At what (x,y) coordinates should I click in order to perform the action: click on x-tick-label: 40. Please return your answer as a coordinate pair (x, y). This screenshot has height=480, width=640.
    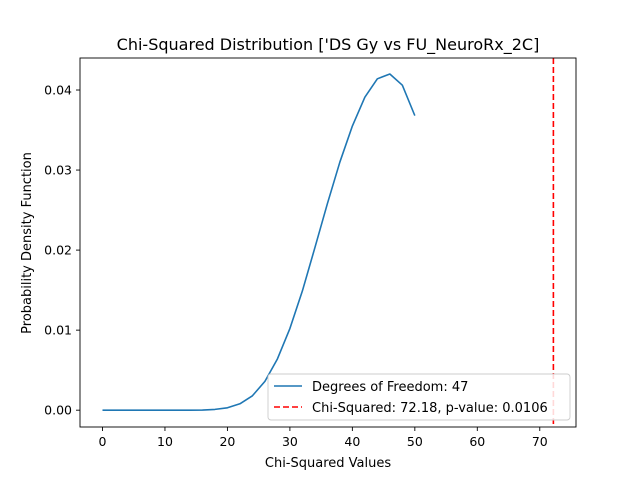
    Looking at the image, I should click on (352, 441).